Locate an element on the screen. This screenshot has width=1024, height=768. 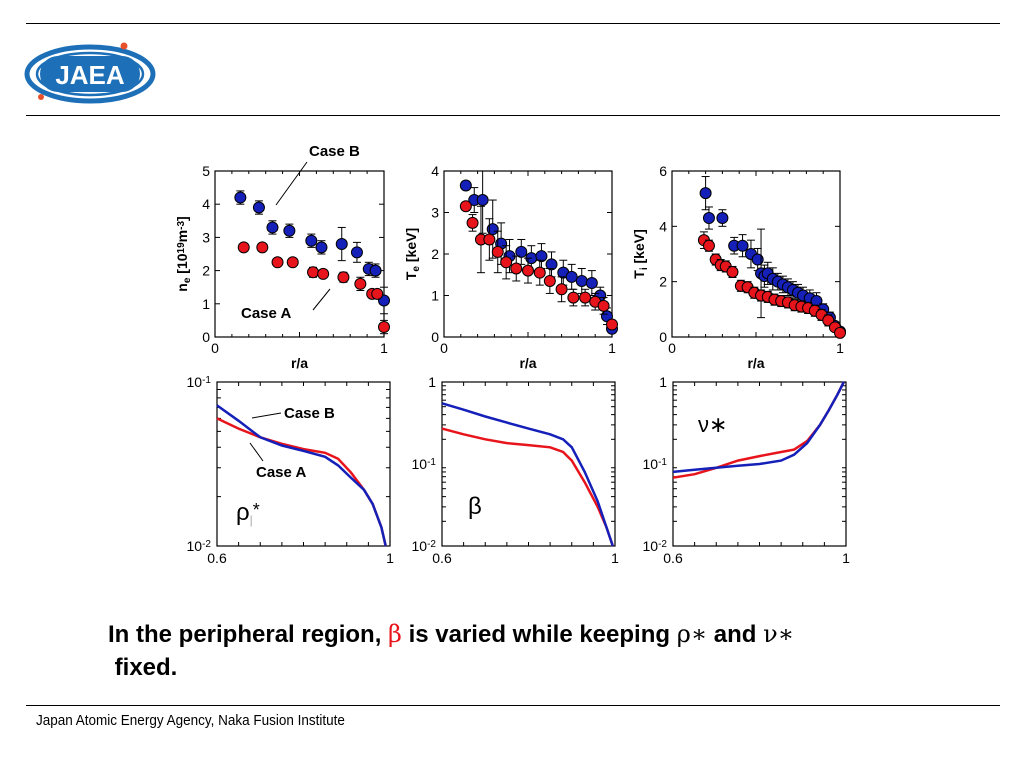
caption-part1: In the peripheral region, is located at coordinates (248, 634).